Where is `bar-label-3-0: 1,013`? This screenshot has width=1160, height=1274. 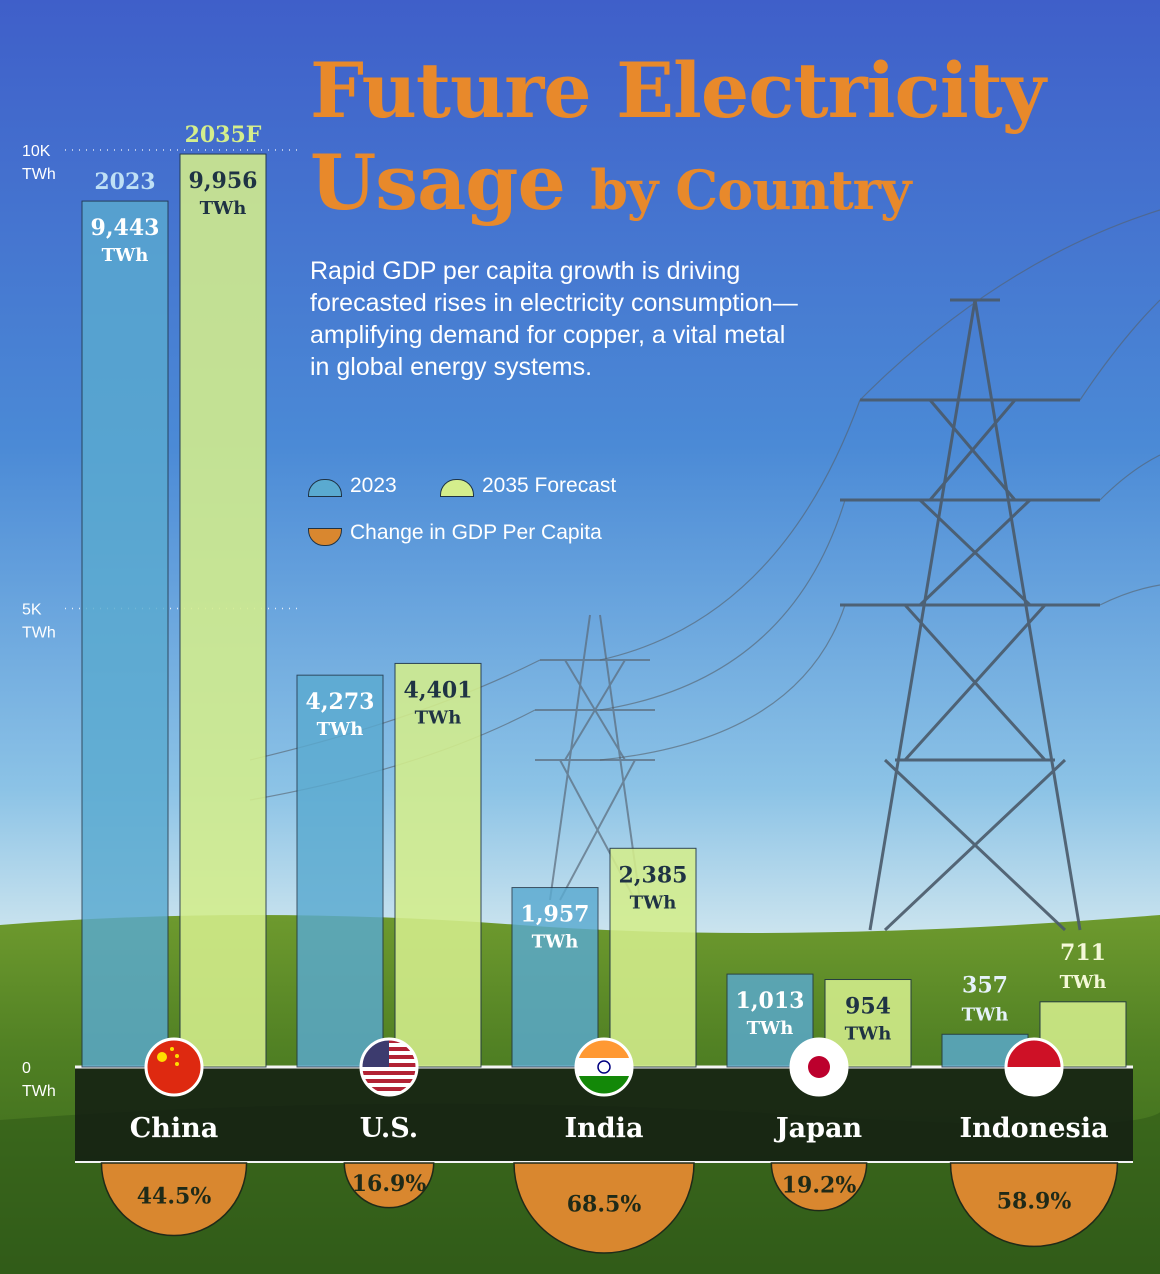
bar-label-3-0: 1,013 is located at coordinates (770, 1001).